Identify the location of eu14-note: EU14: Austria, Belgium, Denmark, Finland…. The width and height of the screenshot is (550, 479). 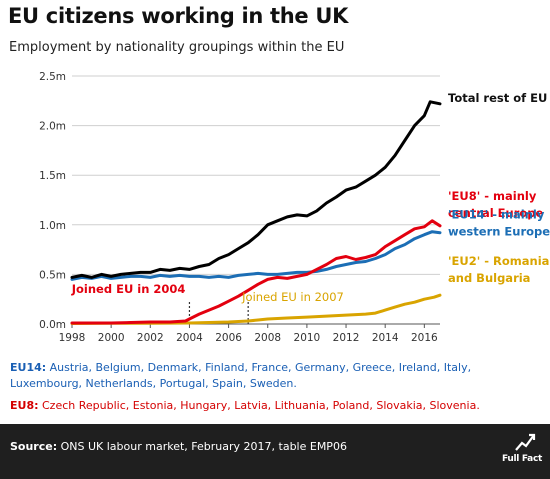
(270, 376).